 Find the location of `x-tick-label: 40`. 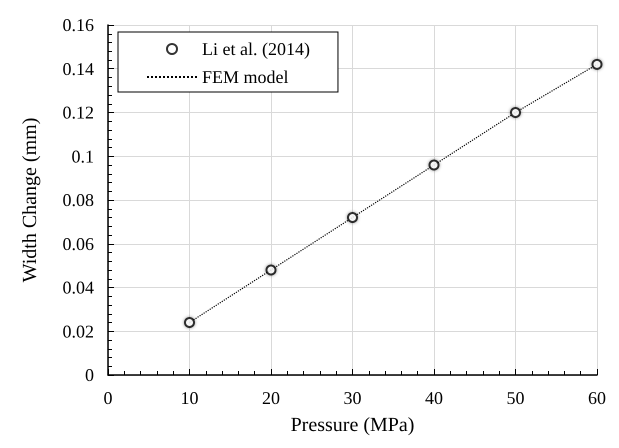

x-tick-label: 40 is located at coordinates (434, 398).